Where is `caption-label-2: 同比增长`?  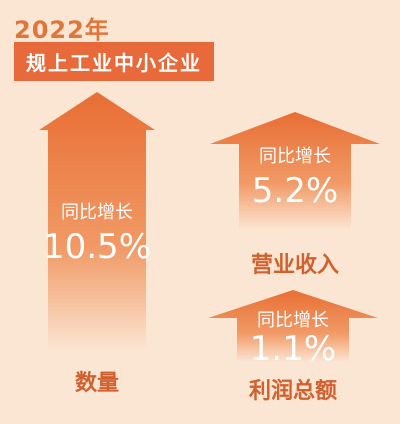
caption-label-2: 同比增长 is located at coordinates (295, 156).